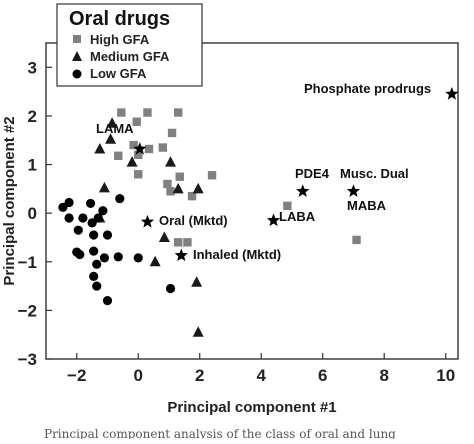  I want to click on annotation-pde4: PDE4, so click(312, 173).